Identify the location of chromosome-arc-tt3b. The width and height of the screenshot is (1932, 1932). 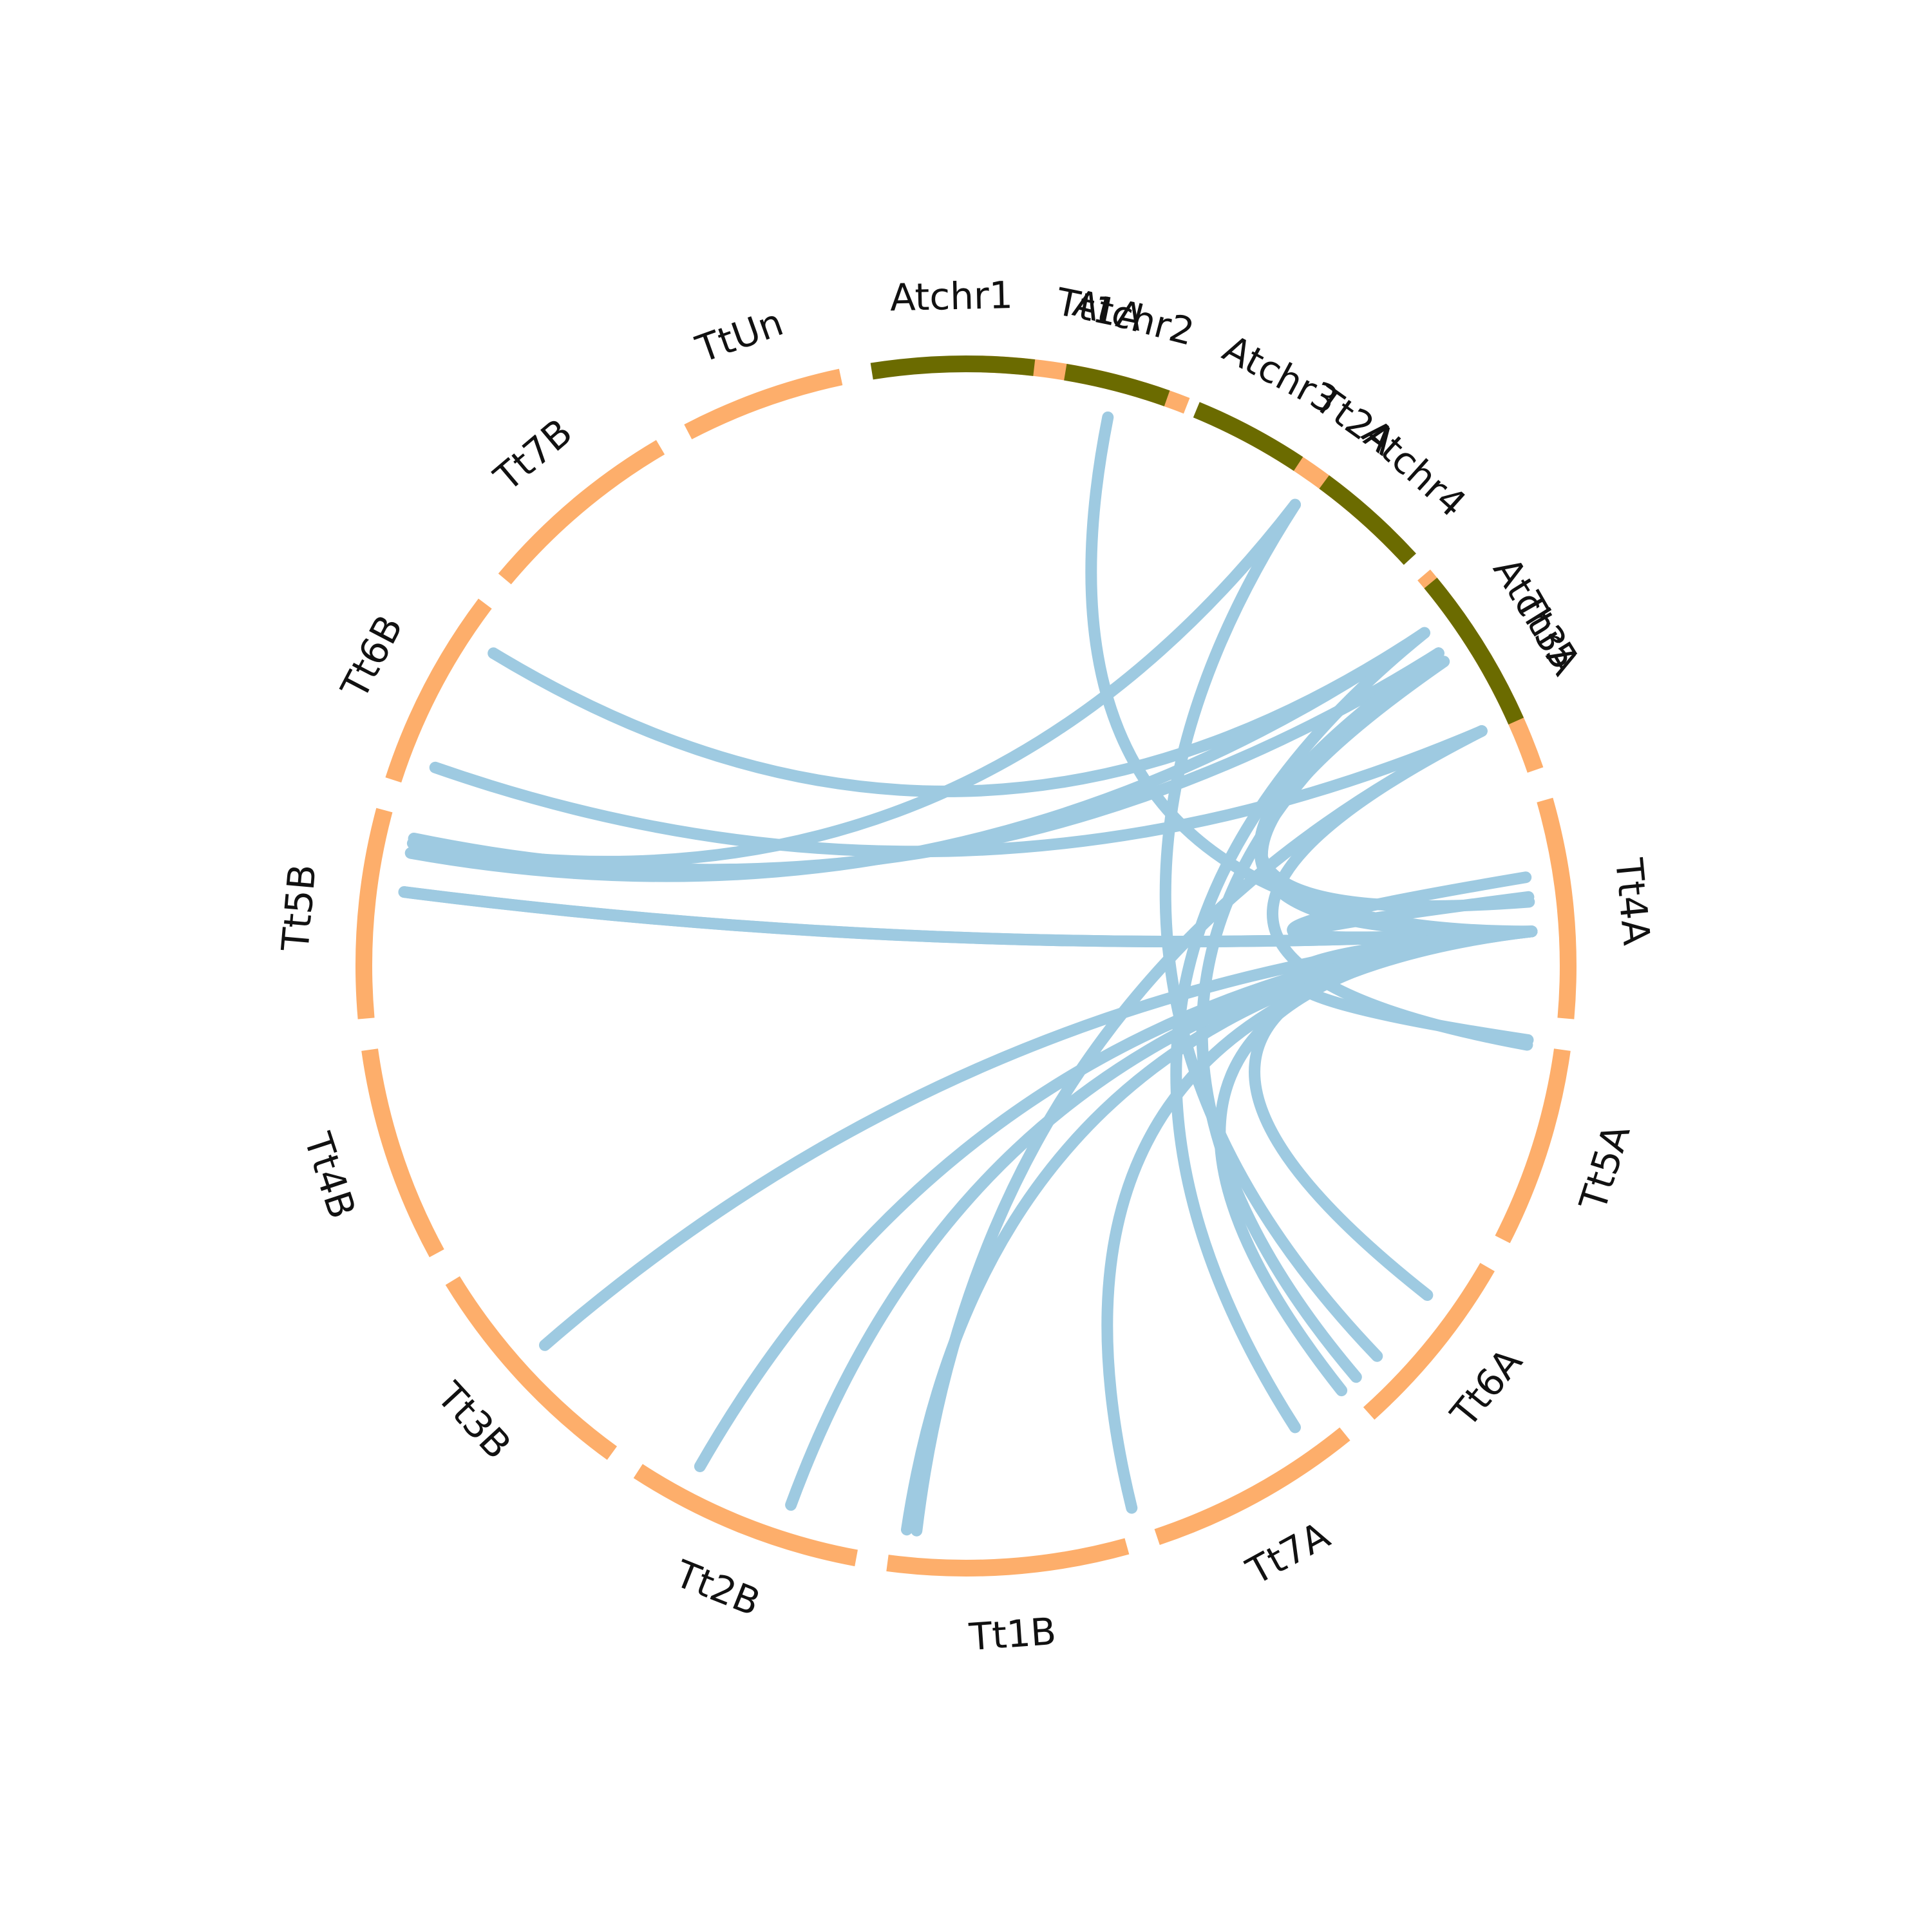
(531, 1368).